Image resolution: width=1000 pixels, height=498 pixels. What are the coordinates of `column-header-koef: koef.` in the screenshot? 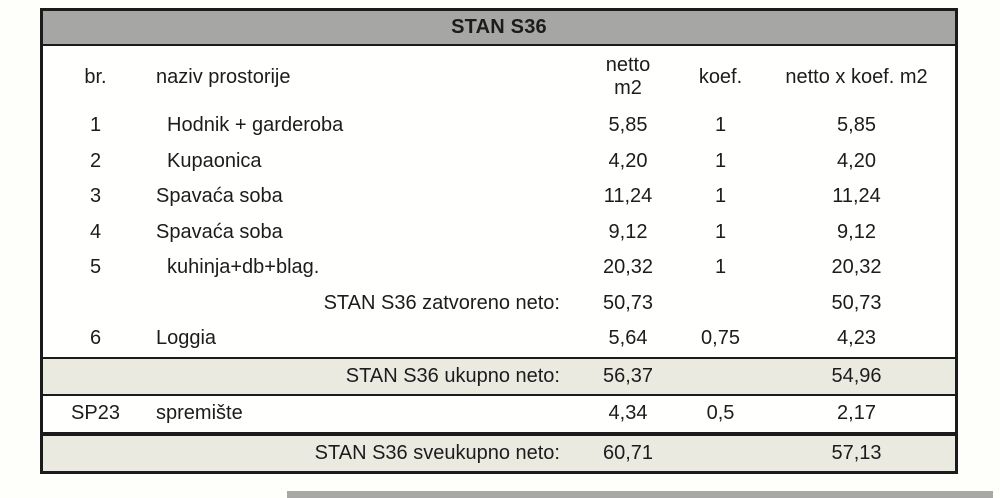 It's located at (720, 76).